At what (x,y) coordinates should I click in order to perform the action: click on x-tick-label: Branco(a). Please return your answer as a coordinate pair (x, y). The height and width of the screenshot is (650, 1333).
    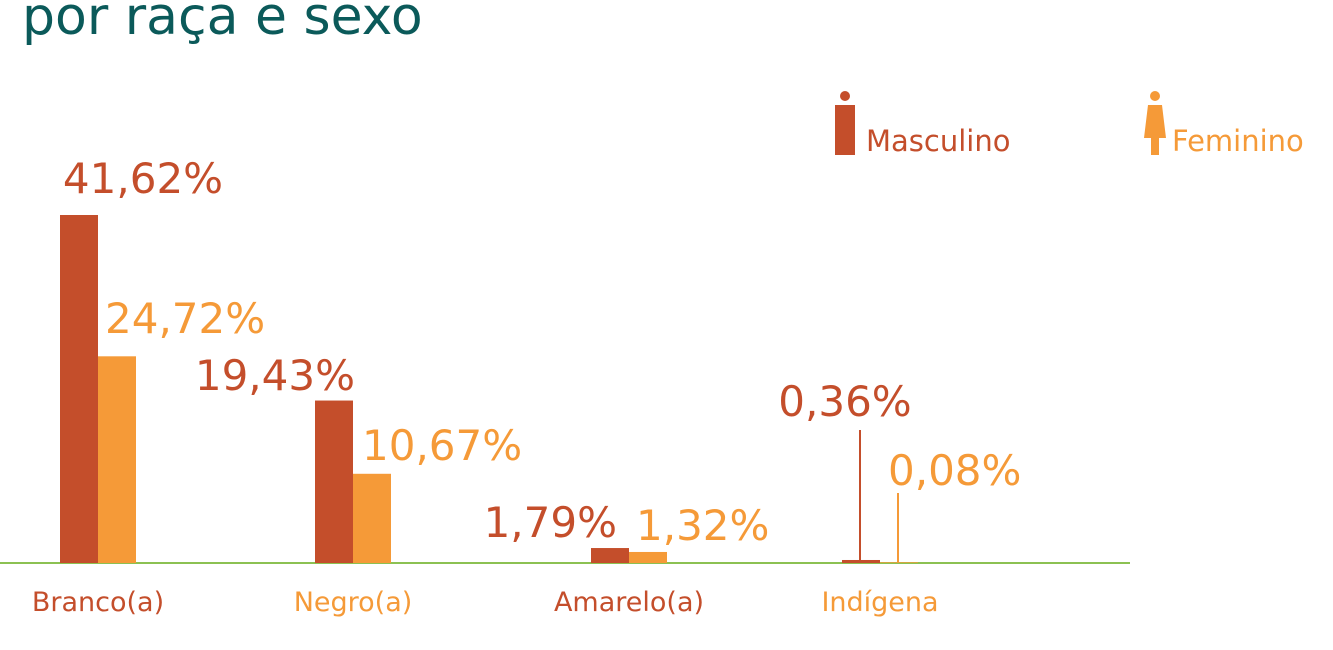
    Looking at the image, I should click on (98, 602).